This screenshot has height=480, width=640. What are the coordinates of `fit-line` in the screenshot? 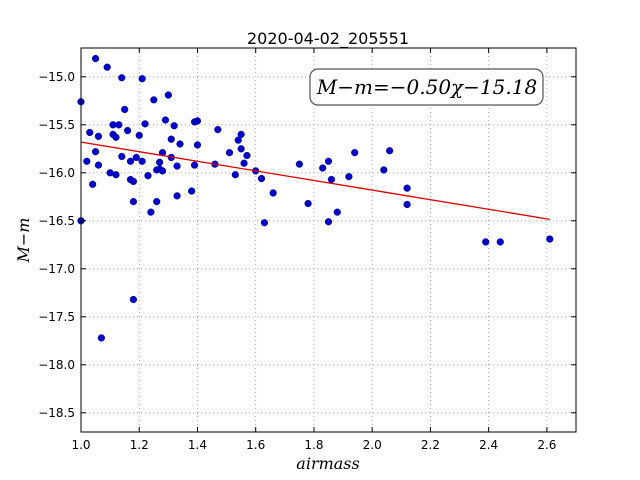 It's located at (315, 181).